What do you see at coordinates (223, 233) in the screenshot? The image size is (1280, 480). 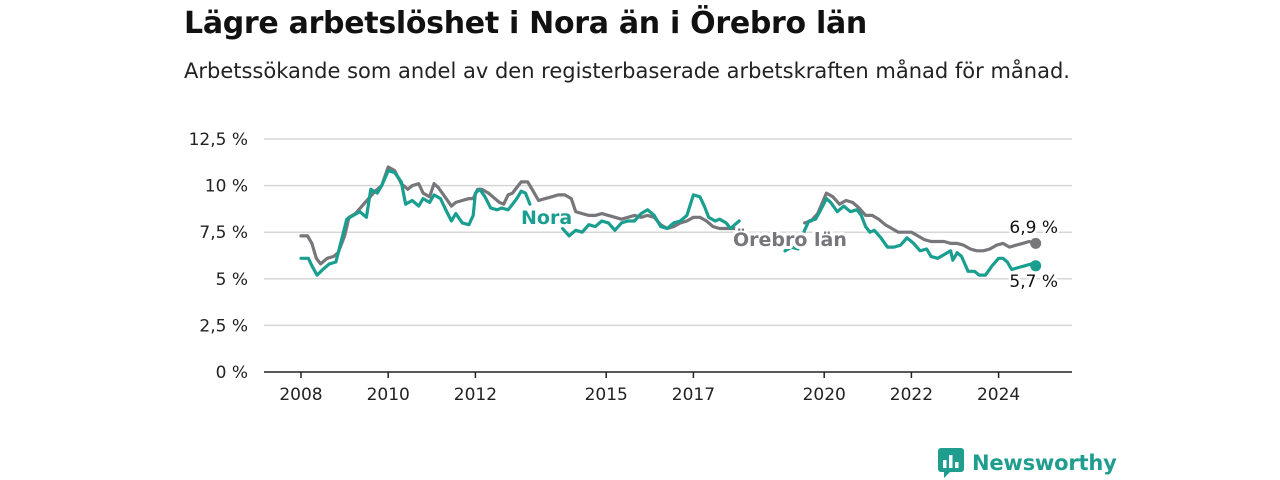 I see `y-tick-label: 7,5 %` at bounding box center [223, 233].